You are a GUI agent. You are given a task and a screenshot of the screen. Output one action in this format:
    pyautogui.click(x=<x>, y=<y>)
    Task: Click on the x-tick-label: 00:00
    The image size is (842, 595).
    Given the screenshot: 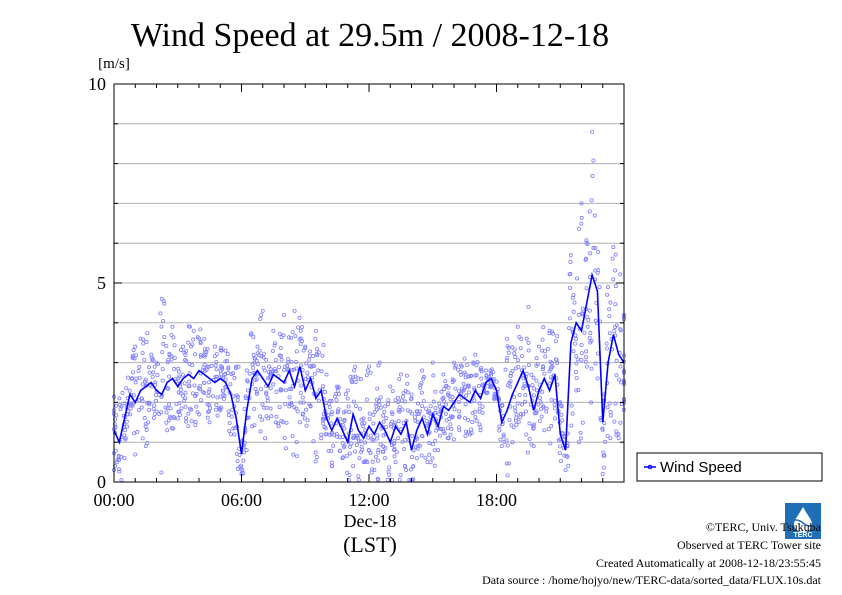 What is the action you would take?
    pyautogui.click(x=113, y=500)
    